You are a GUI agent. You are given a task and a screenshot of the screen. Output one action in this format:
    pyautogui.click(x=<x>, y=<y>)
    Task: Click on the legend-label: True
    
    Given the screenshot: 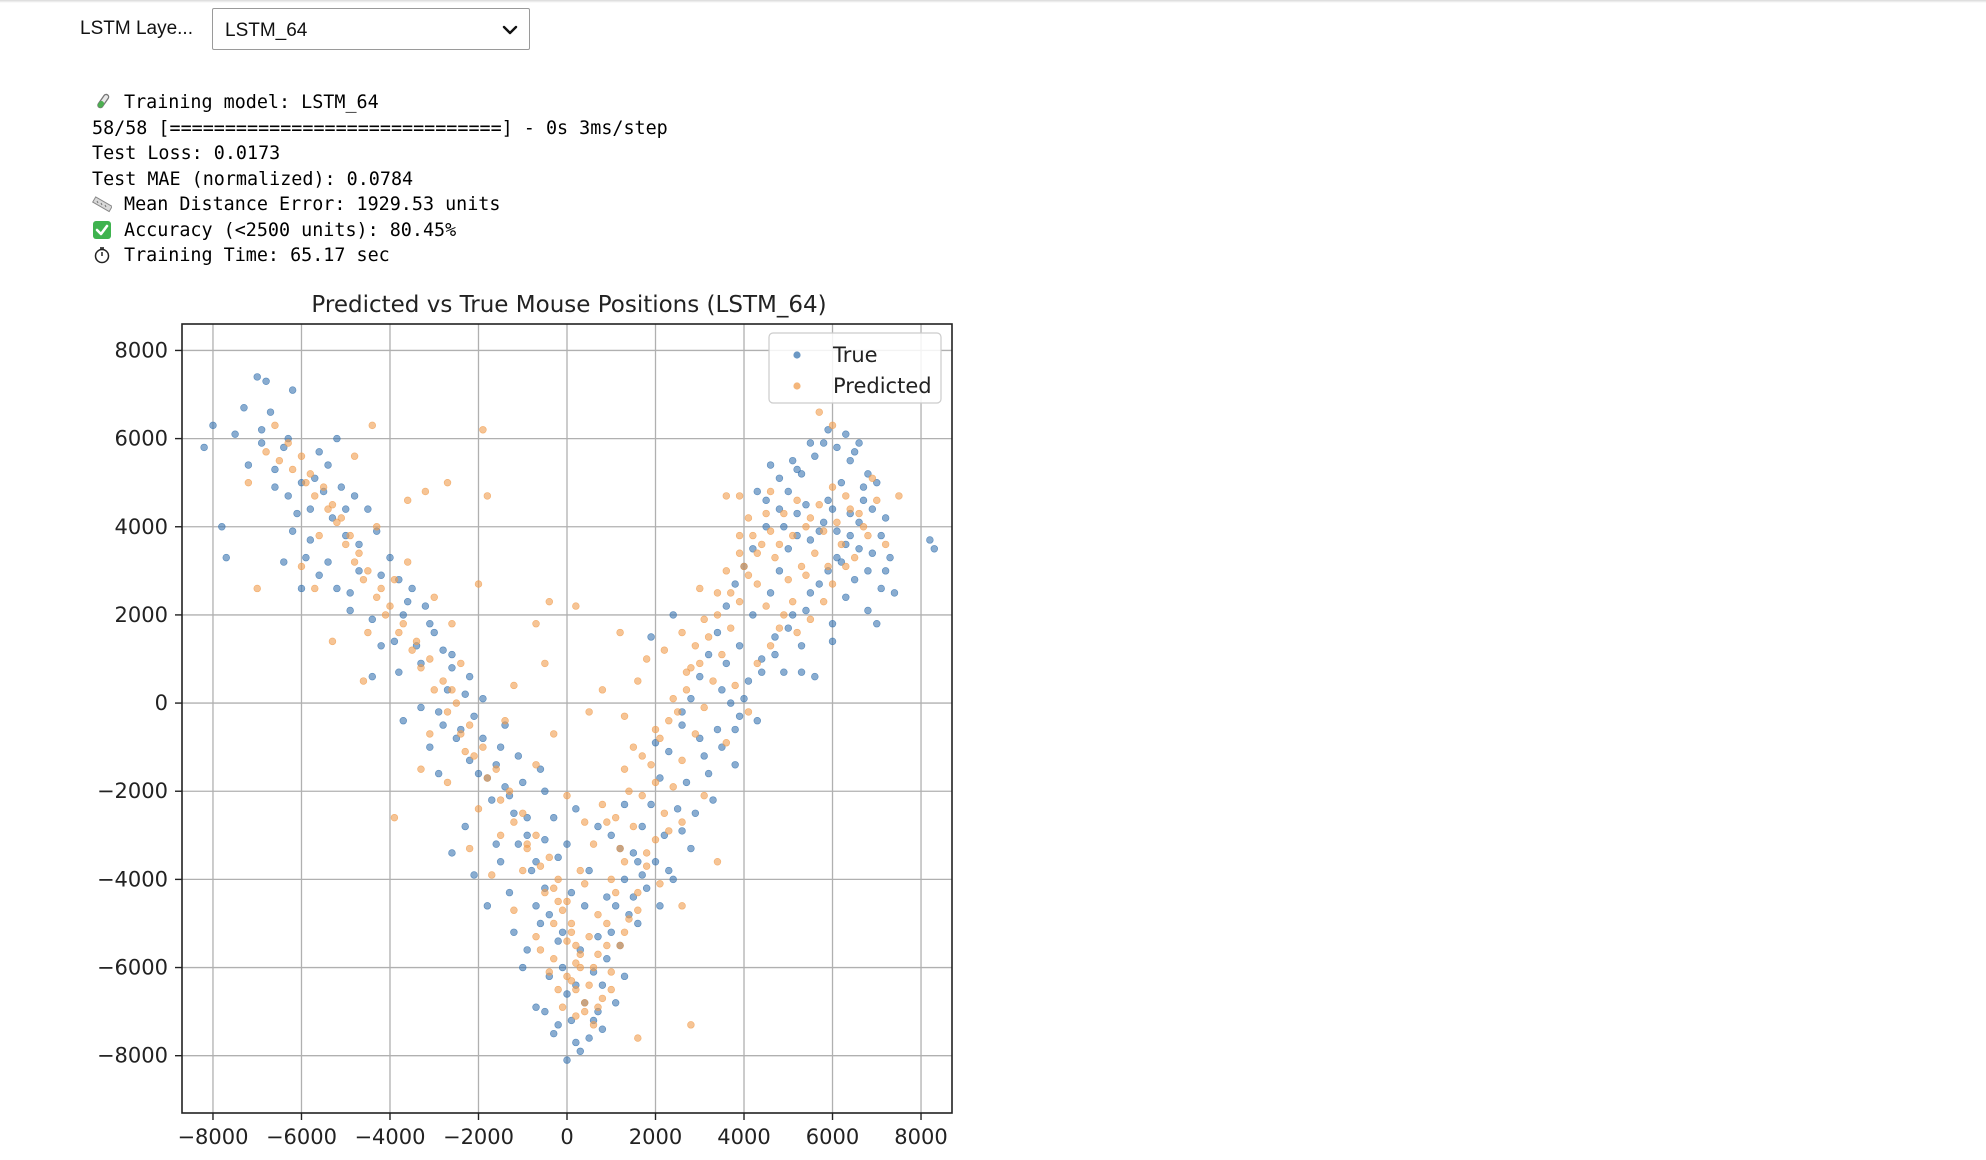 What is the action you would take?
    pyautogui.click(x=855, y=355)
    